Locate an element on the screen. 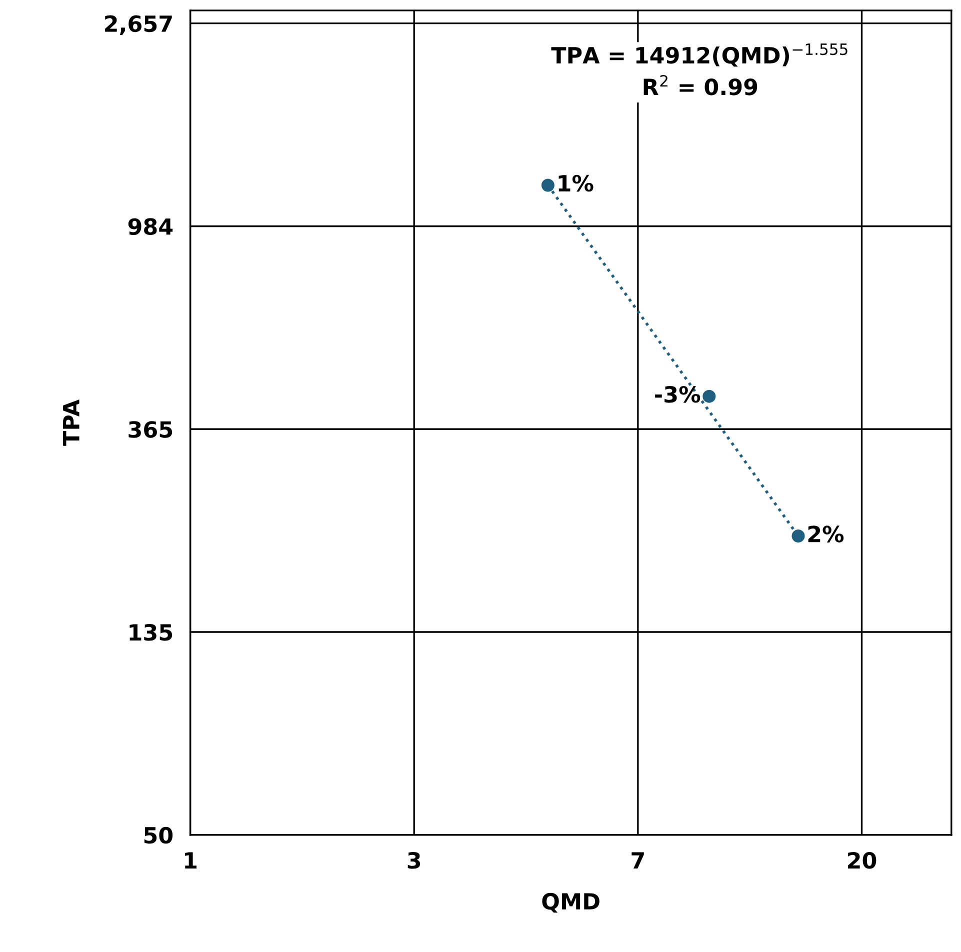 This screenshot has height=952, width=961. text: TPA = 14912(QMD)$^{−1.555}$ R$^{2}$ = 0.99 is located at coordinates (699, 70).